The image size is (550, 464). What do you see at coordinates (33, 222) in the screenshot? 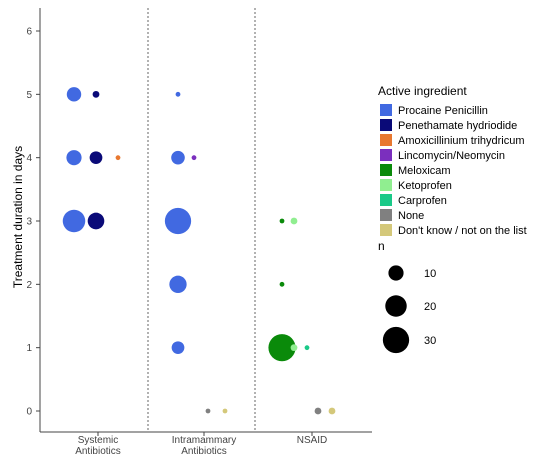
I see `y-ticks: 0 1 2 3 4 5 6` at bounding box center [33, 222].